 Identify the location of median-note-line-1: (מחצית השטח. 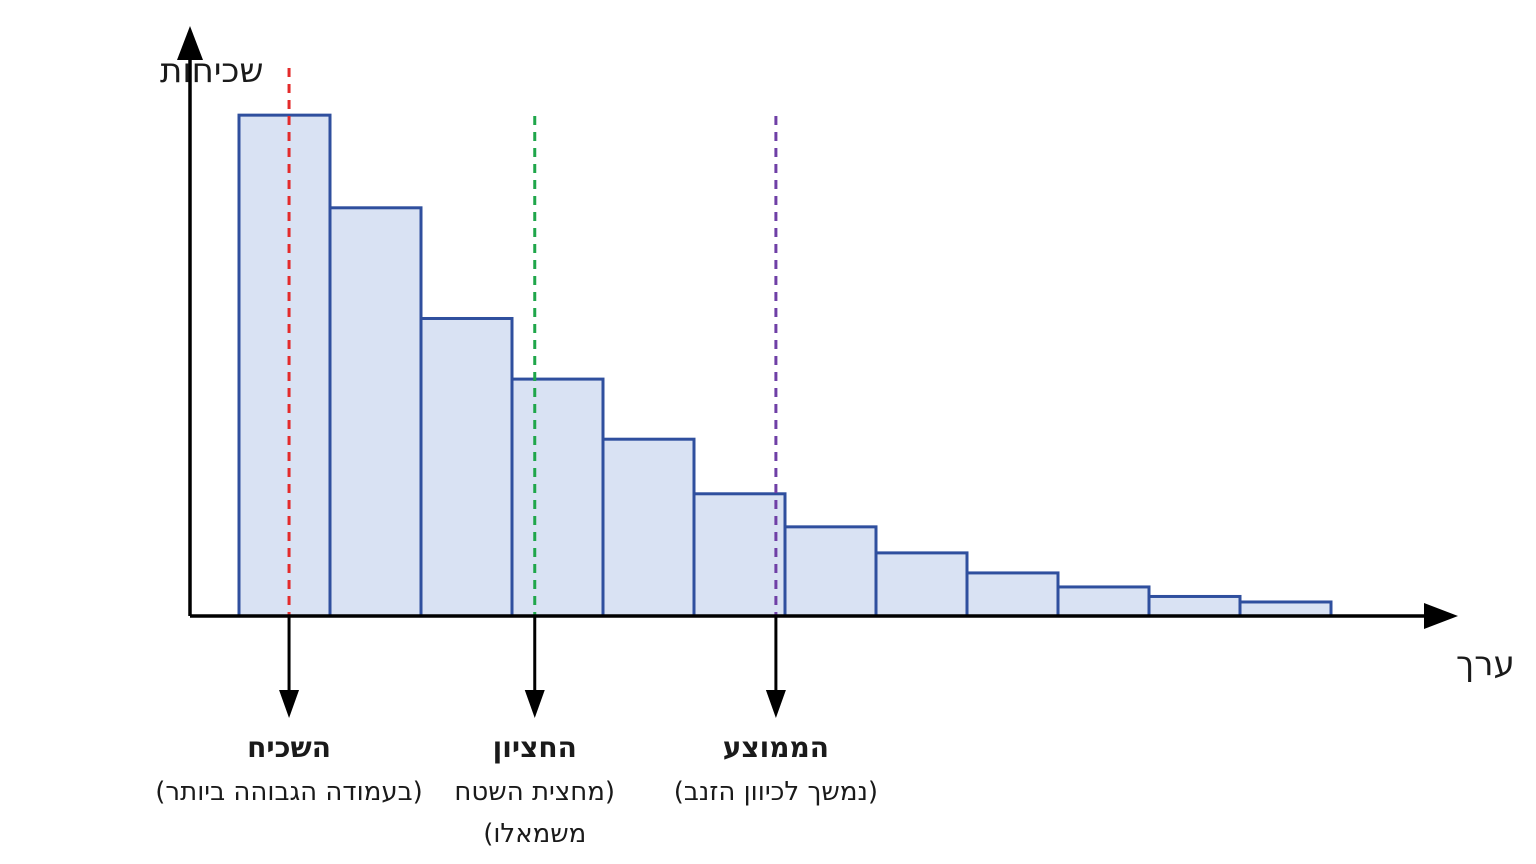
(534, 792).